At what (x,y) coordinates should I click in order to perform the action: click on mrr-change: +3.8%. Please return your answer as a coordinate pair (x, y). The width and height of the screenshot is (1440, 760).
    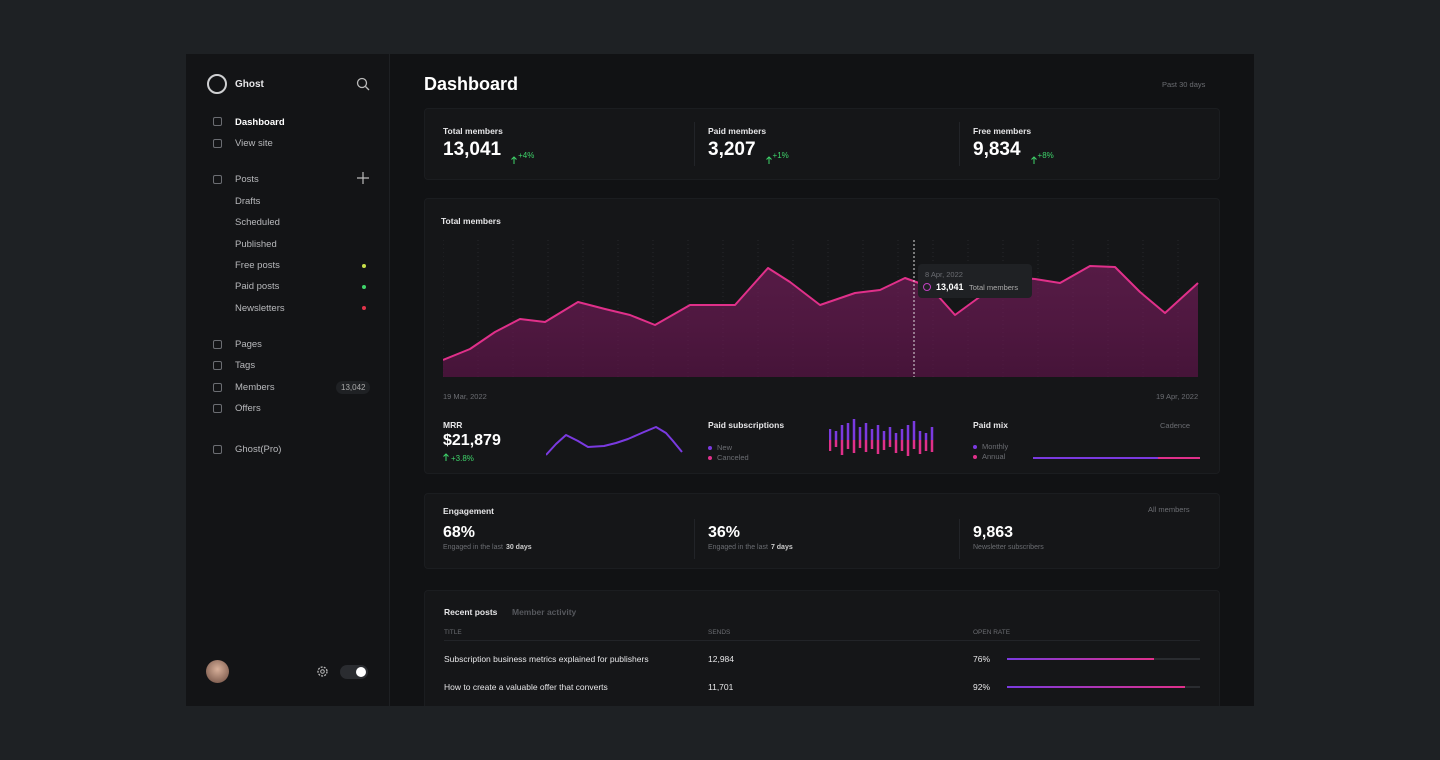
    Looking at the image, I should click on (462, 458).